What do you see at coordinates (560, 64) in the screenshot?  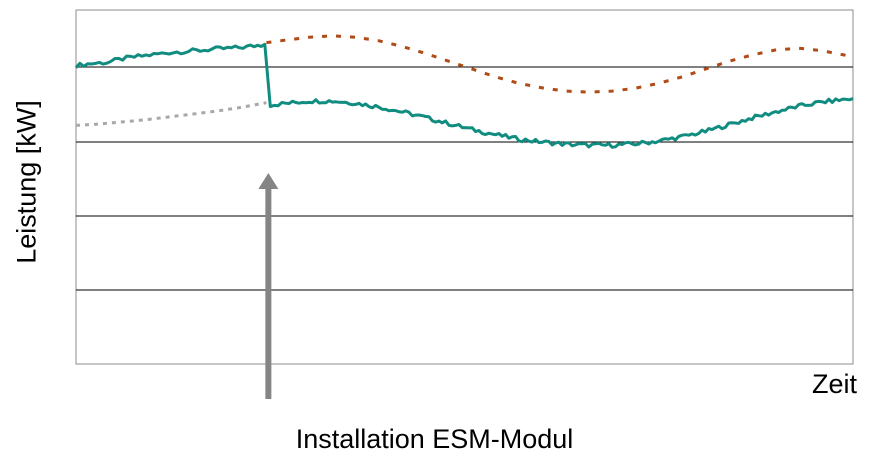 I see `series-baseline-after-line` at bounding box center [560, 64].